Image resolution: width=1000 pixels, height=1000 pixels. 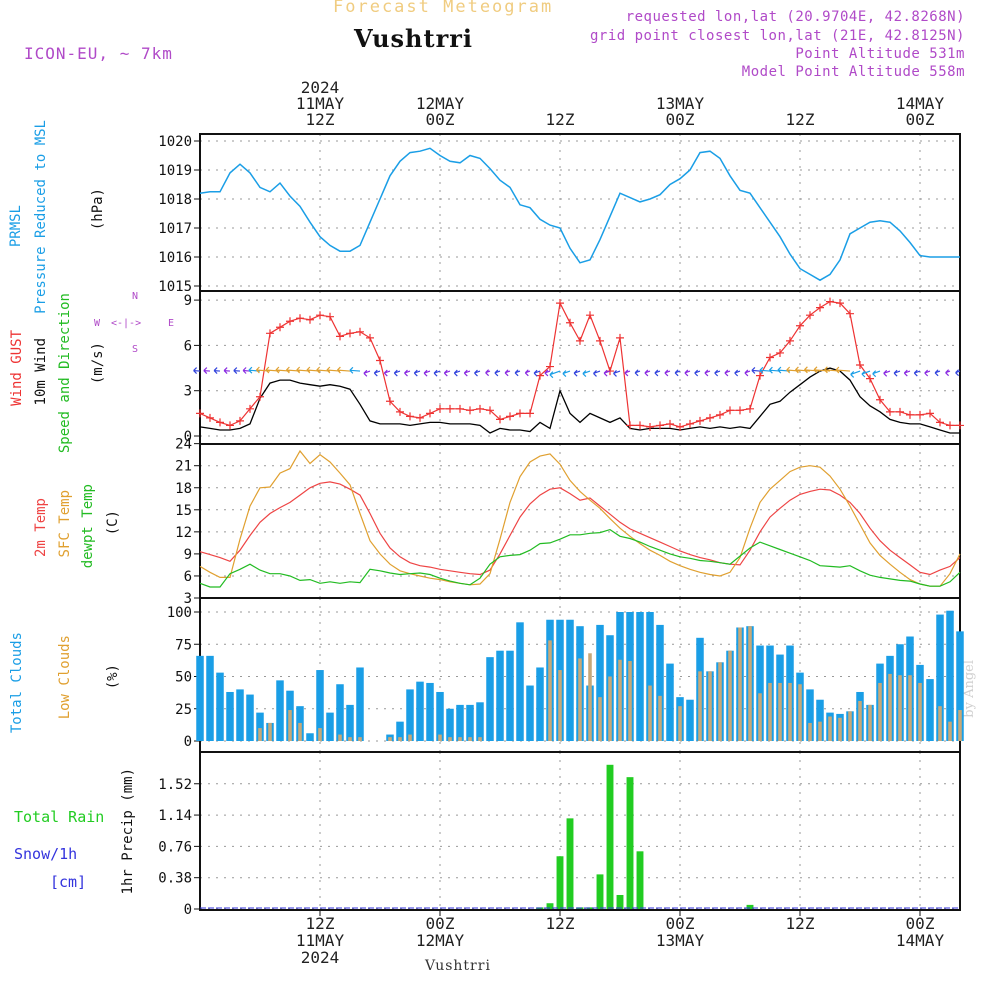 I want to click on y-tick-label: 0.38, so click(x=175, y=879).